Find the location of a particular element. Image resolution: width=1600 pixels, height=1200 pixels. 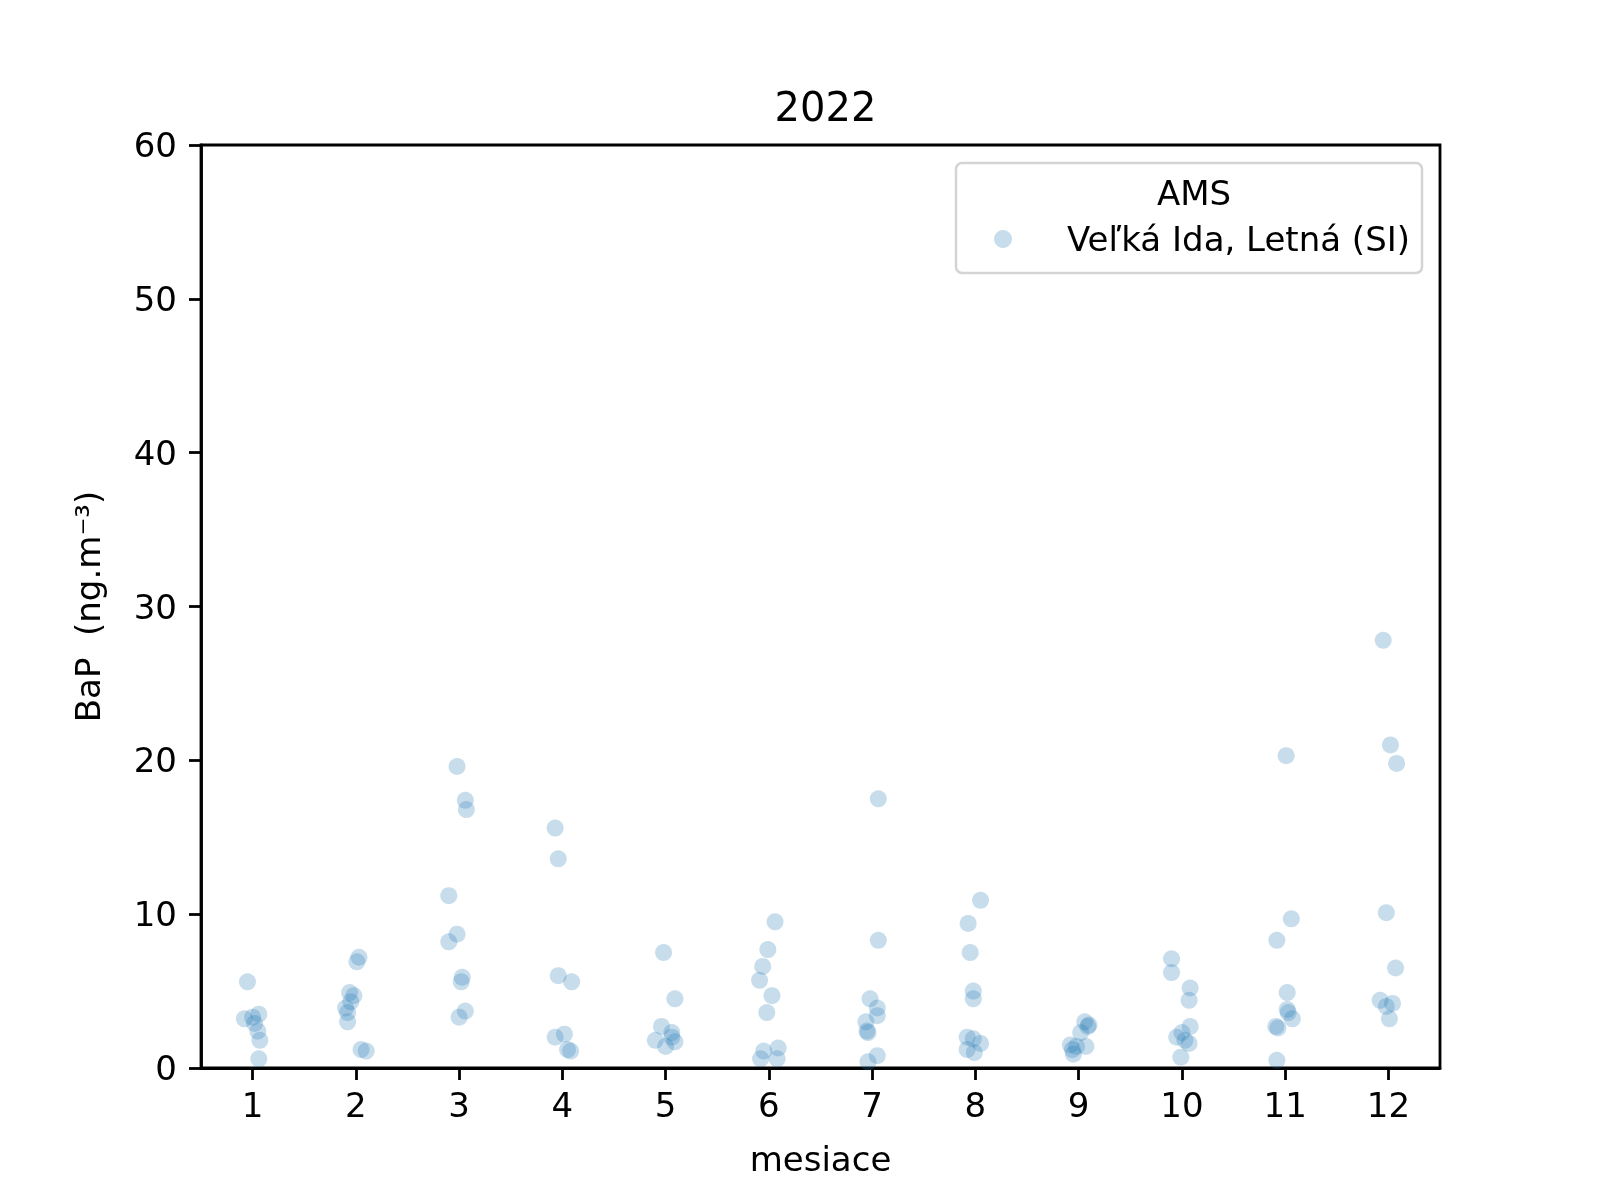

x-tick-label: 4 is located at coordinates (562, 1105).